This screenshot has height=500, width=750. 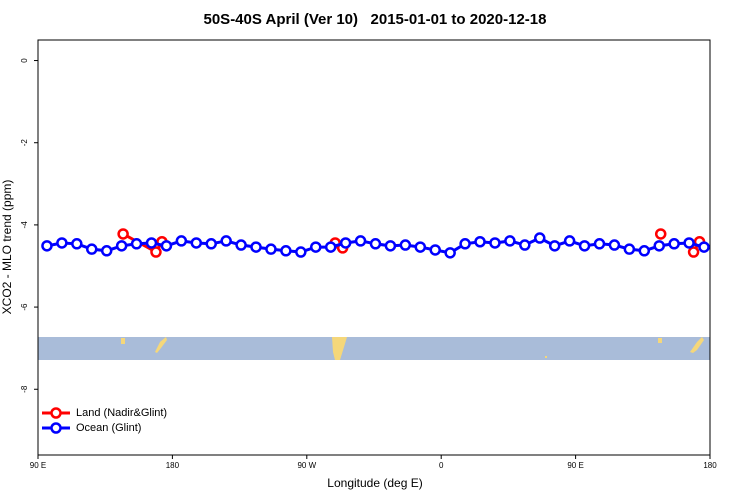 I want to click on y-tick-label: -4, so click(x=24, y=225).